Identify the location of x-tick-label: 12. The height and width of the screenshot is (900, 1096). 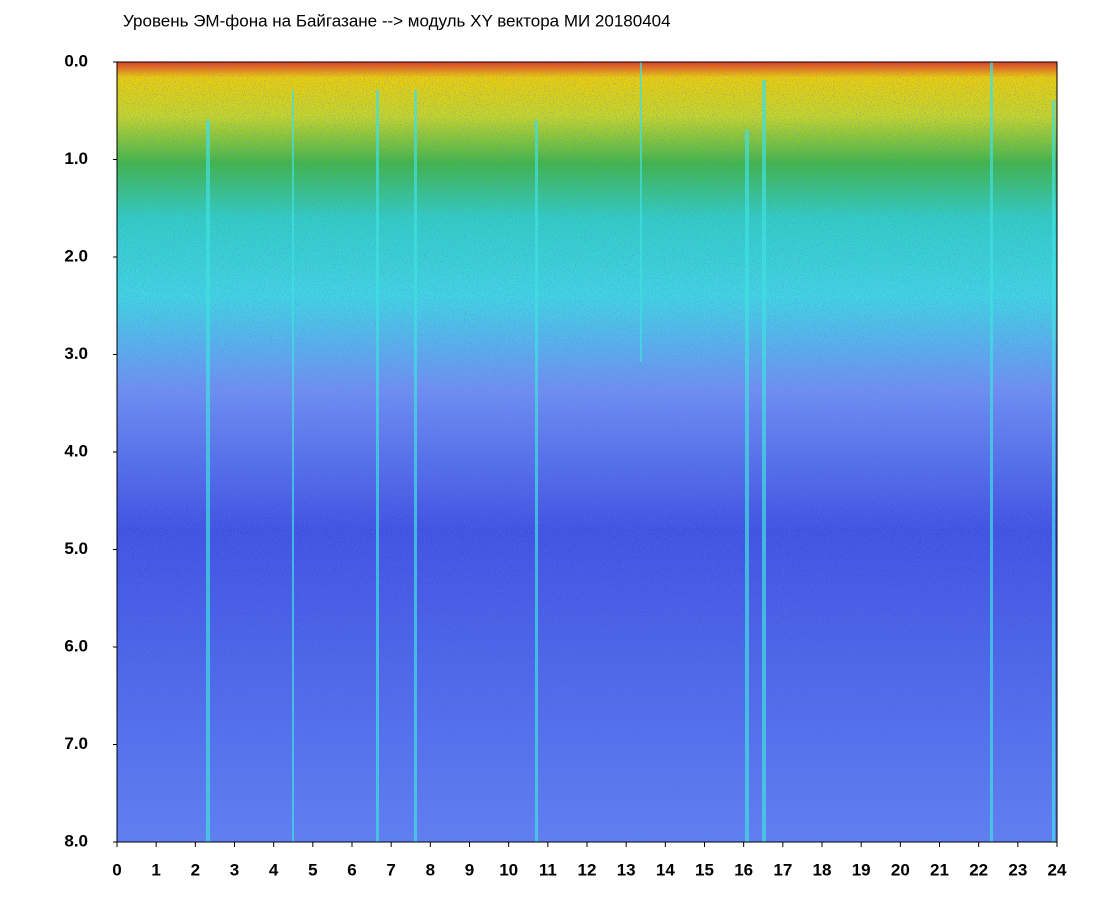
(587, 869).